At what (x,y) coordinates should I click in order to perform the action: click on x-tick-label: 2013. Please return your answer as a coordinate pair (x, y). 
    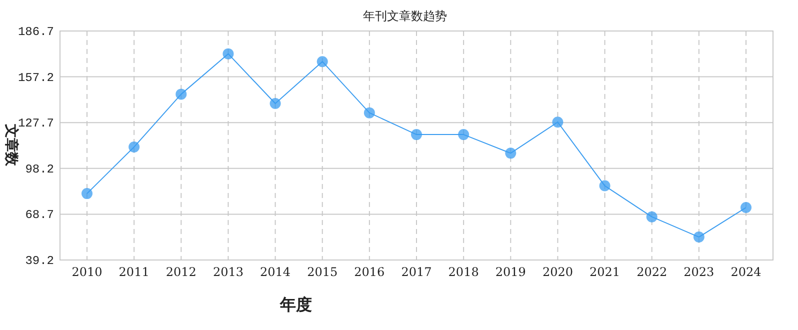
    Looking at the image, I should click on (228, 272).